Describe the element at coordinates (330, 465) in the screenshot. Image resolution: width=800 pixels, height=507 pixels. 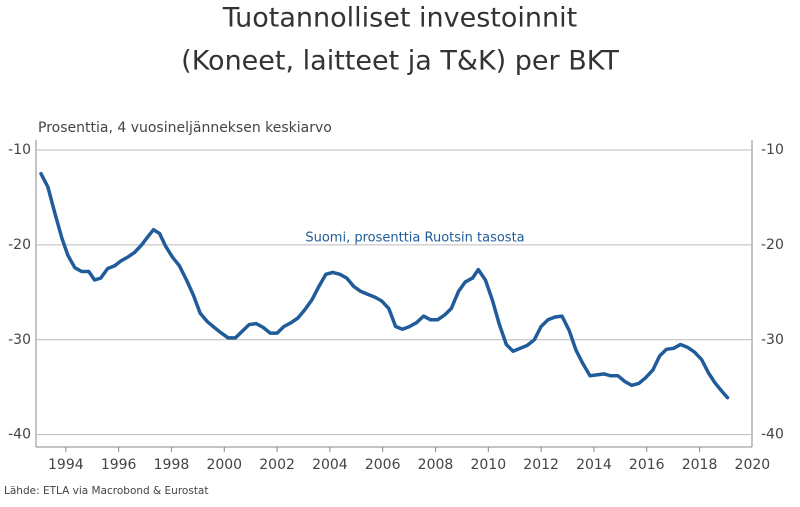
I see `x-tick-label: 2004` at that location.